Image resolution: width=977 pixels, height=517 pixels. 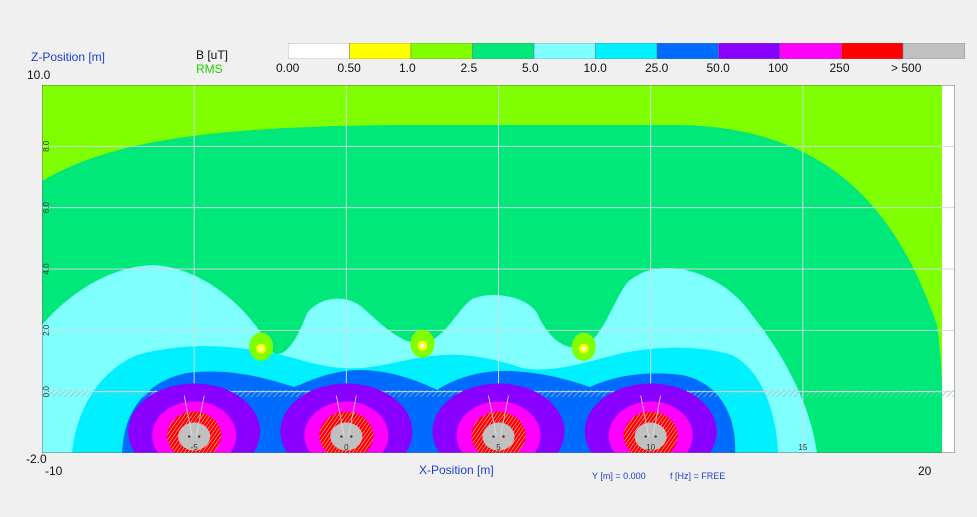 I want to click on rms-label: RMS, so click(x=209, y=69).